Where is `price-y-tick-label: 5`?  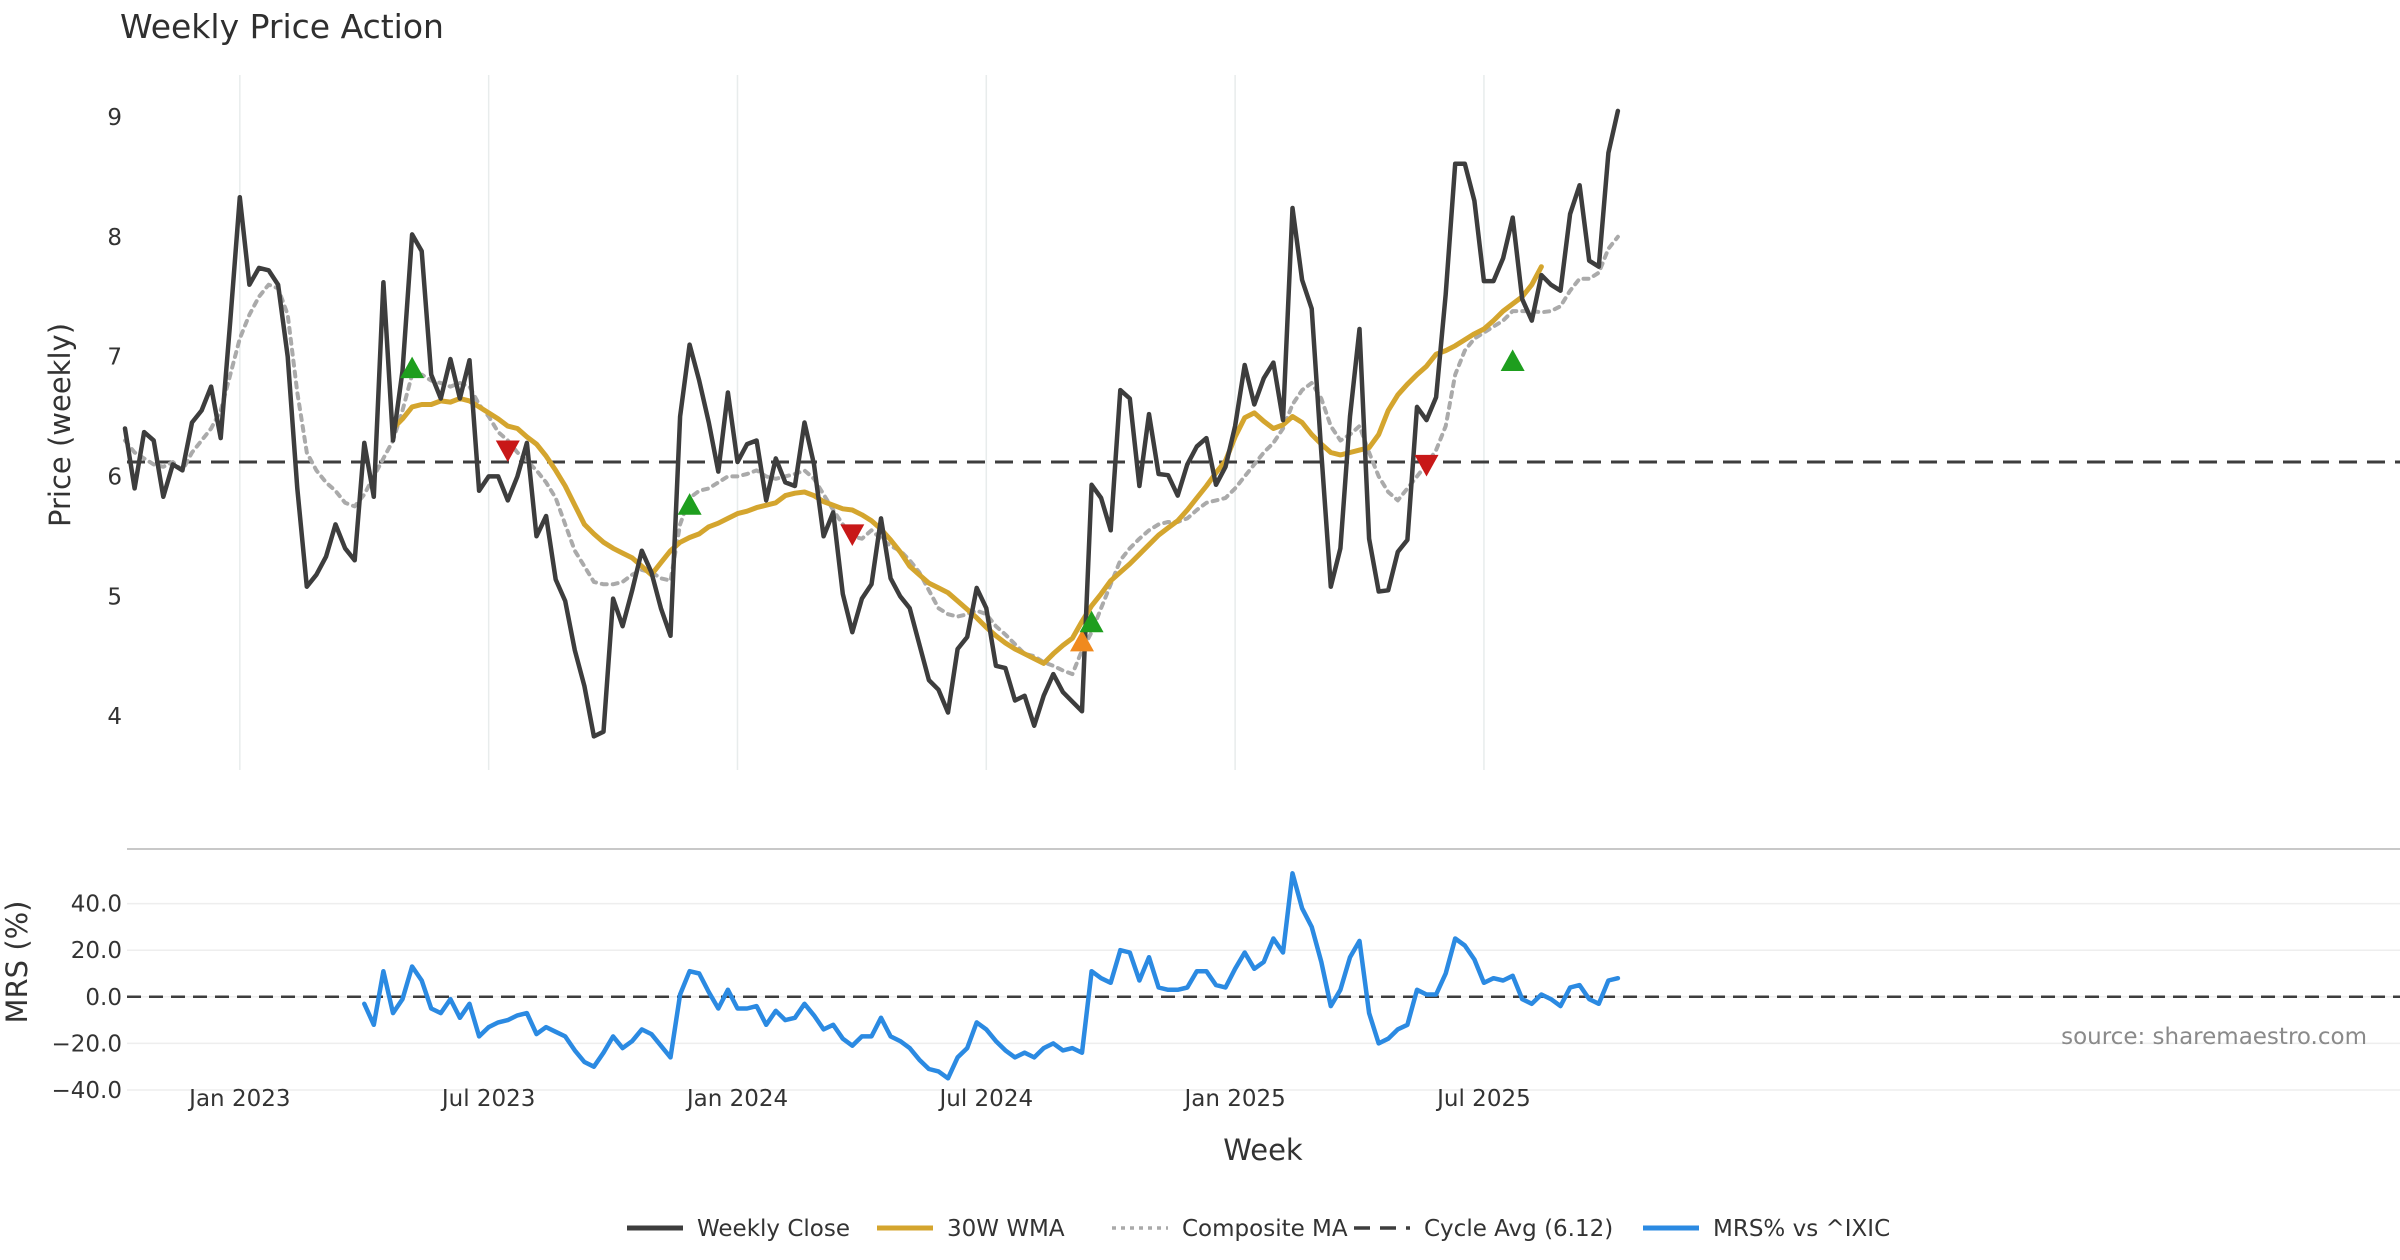
price-y-tick-label: 5 is located at coordinates (114, 597).